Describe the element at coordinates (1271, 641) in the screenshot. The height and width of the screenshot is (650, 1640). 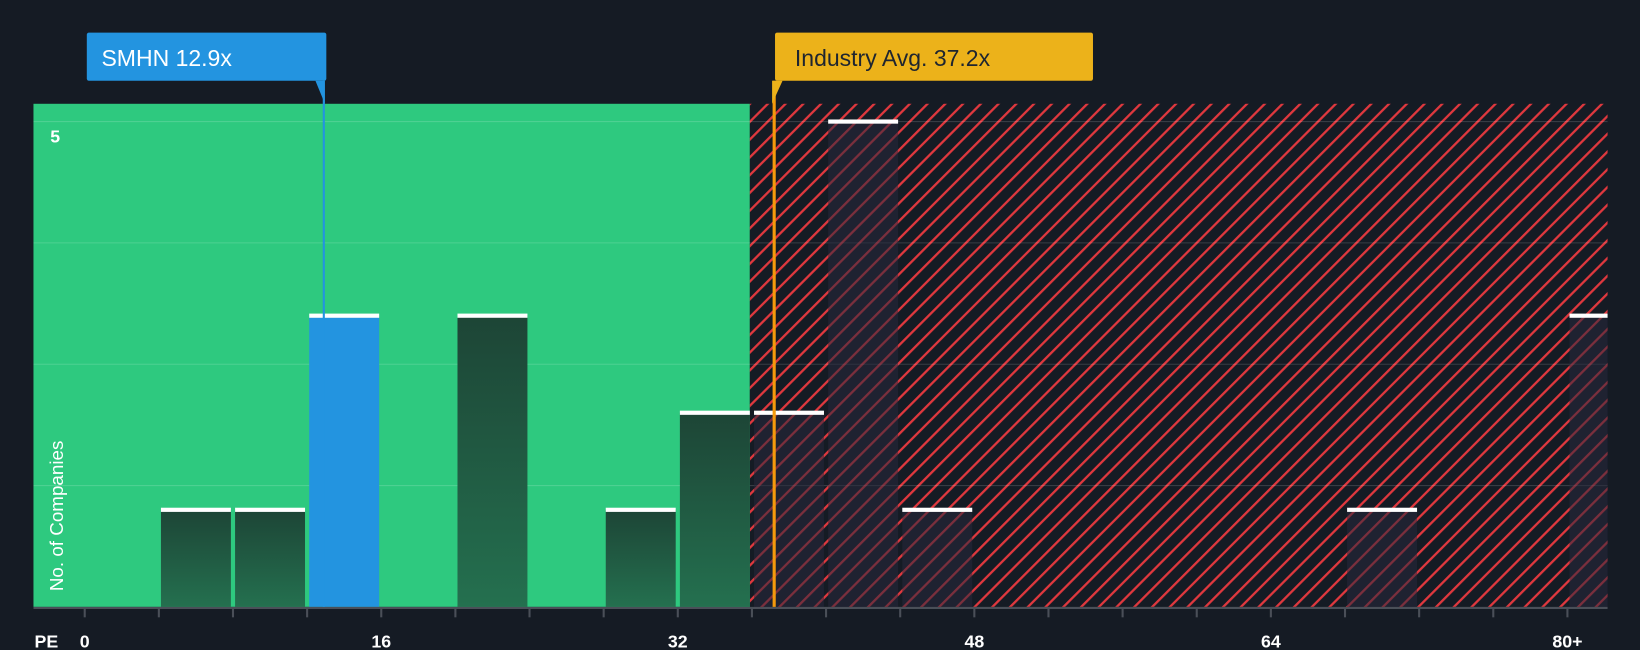
I see `x-tick-label: 64` at that location.